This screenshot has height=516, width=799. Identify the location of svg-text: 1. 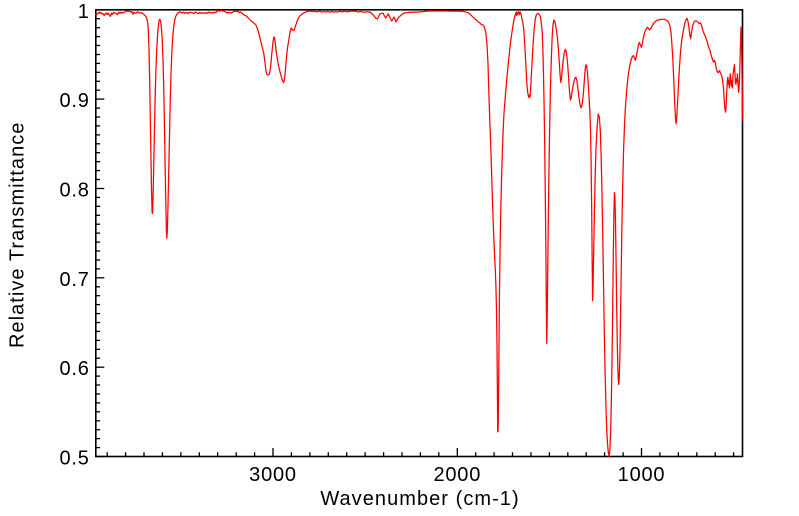
(84, 12).